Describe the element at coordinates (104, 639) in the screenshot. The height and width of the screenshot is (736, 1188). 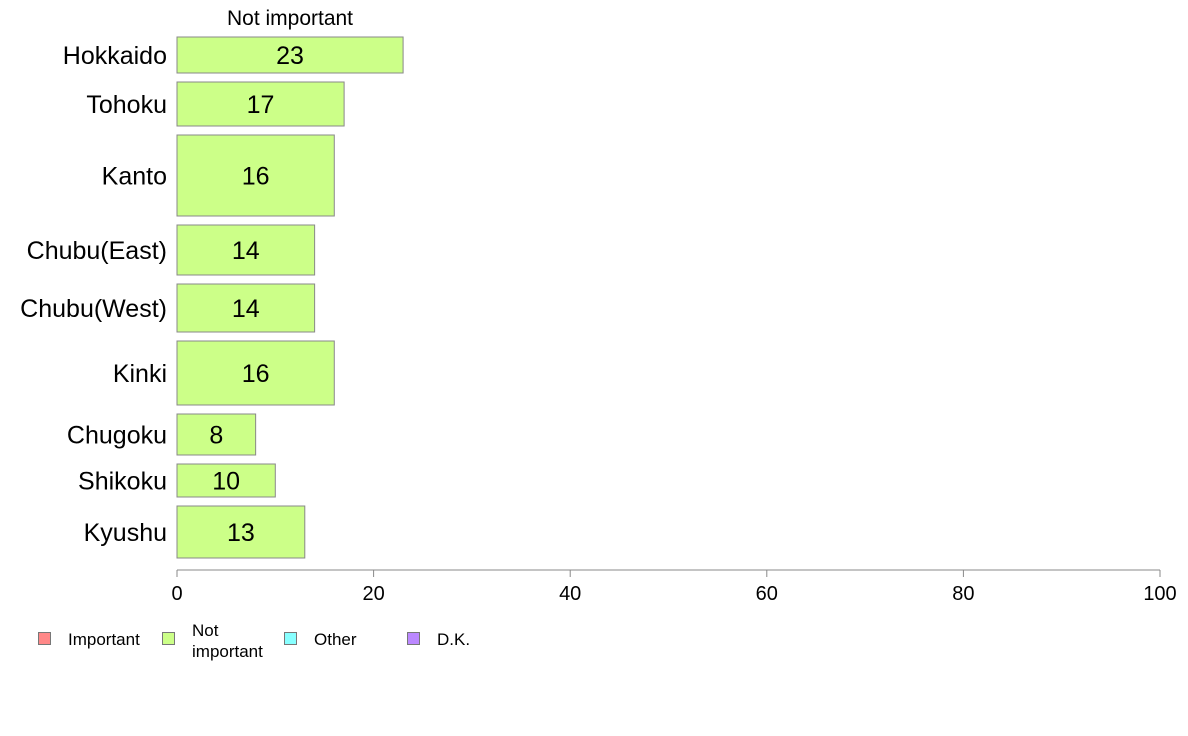
I see `legend-label-important: Important` at that location.